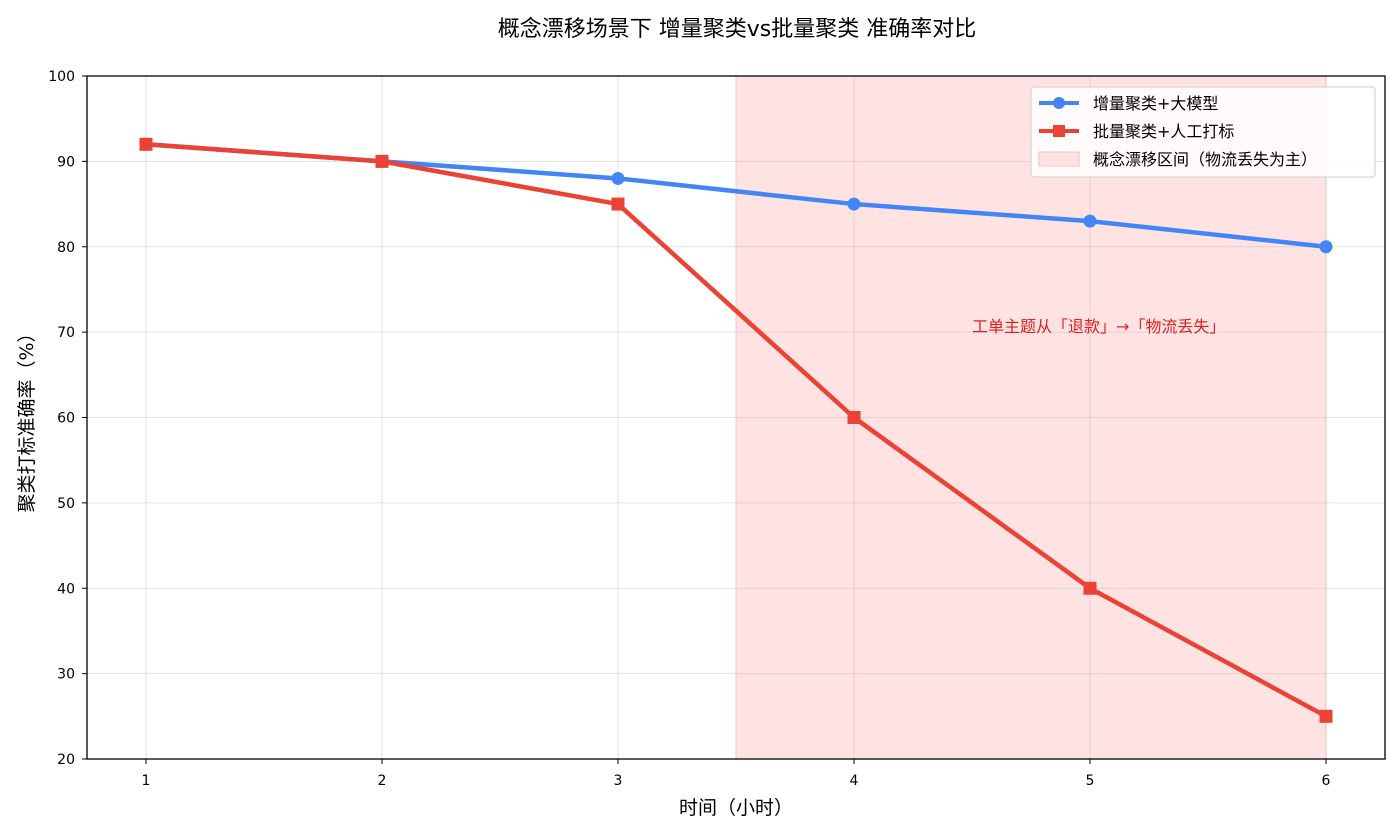 The height and width of the screenshot is (833, 1400). Describe the element at coordinates (1098, 326) in the screenshot. I see `annotation-text: 工单主题从「退款」→「物流丢失」` at that location.